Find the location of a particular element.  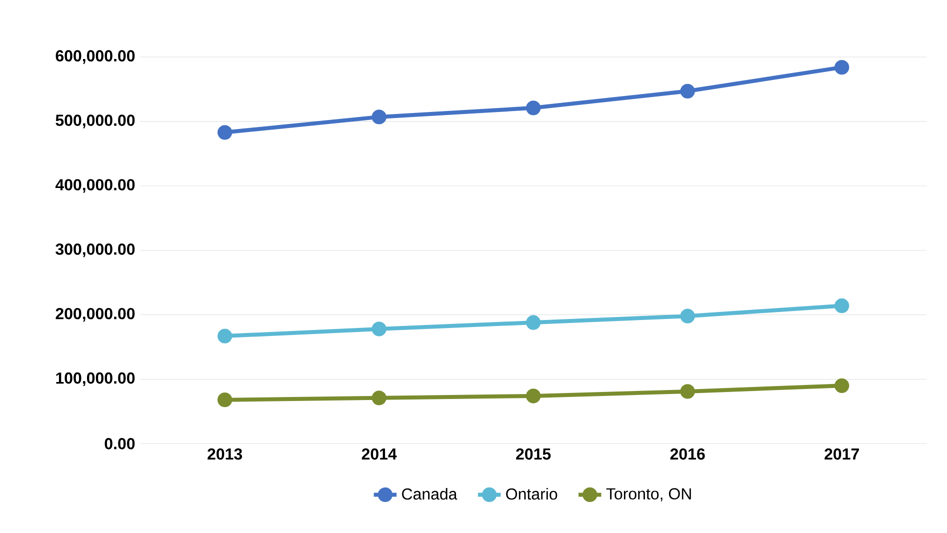

legend-label: Toronto, ON is located at coordinates (648, 495).